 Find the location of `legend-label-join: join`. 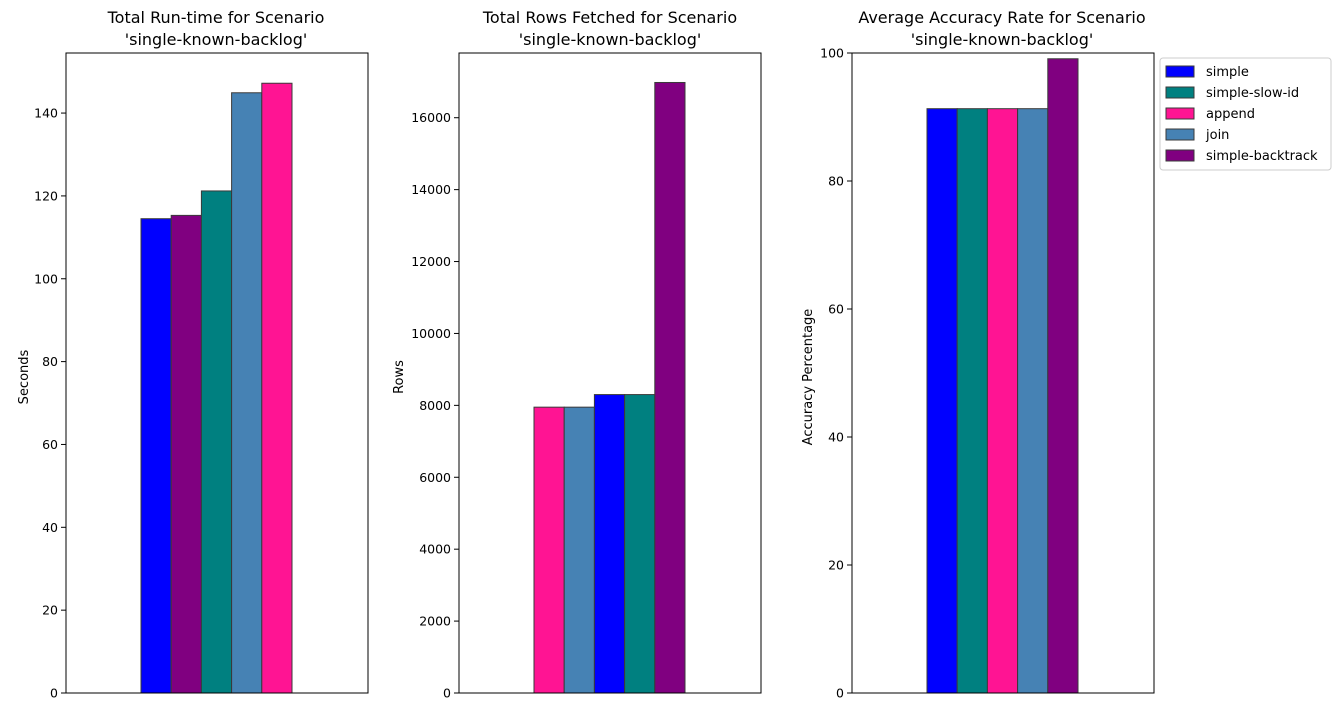

legend-label-join: join is located at coordinates (1217, 135).